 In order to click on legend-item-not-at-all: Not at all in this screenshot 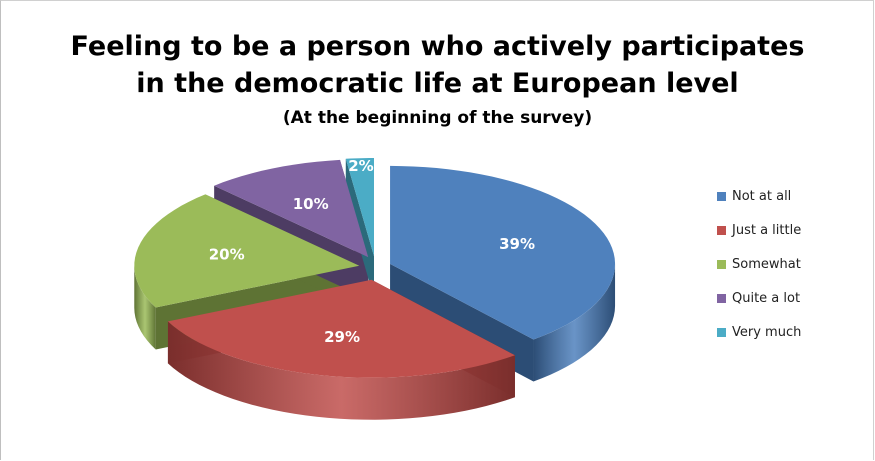, I will do `click(759, 196)`.